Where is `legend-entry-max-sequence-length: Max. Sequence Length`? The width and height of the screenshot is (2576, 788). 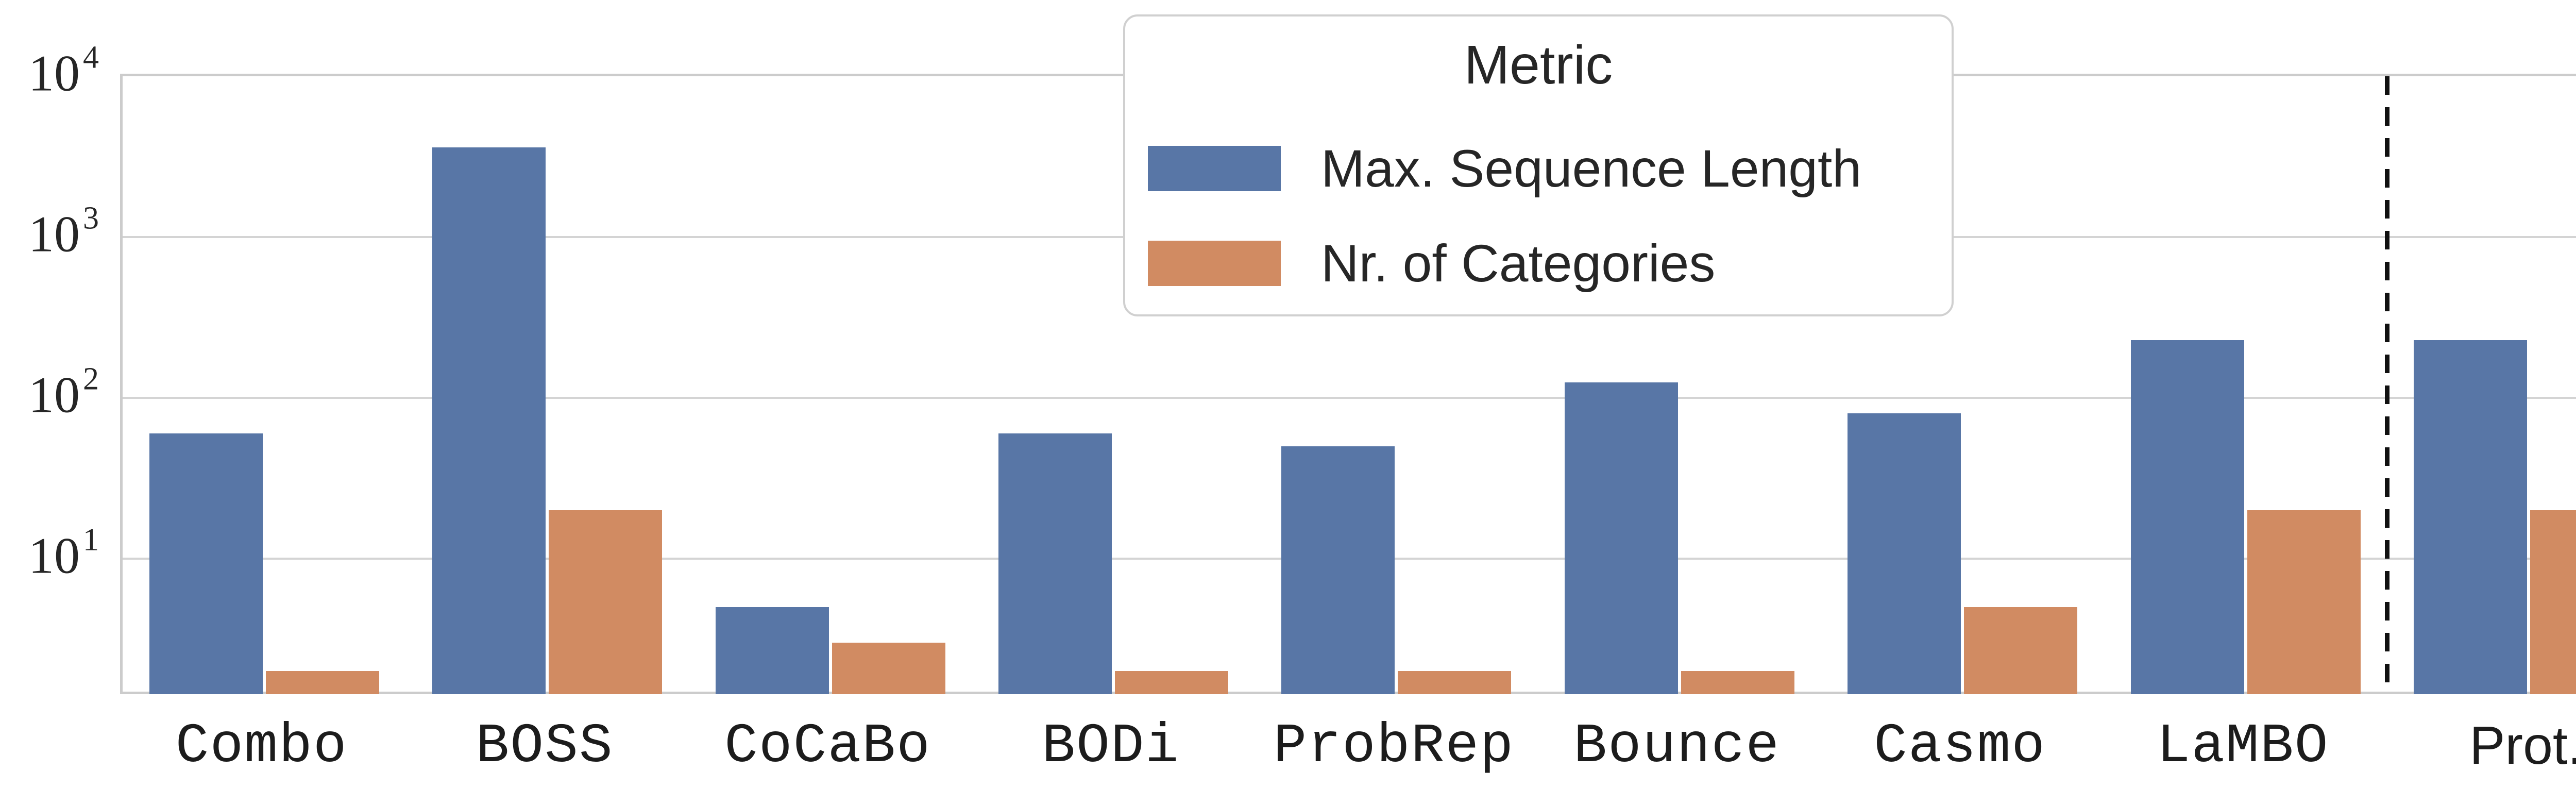 legend-entry-max-sequence-length: Max. Sequence Length is located at coordinates (1505, 168).